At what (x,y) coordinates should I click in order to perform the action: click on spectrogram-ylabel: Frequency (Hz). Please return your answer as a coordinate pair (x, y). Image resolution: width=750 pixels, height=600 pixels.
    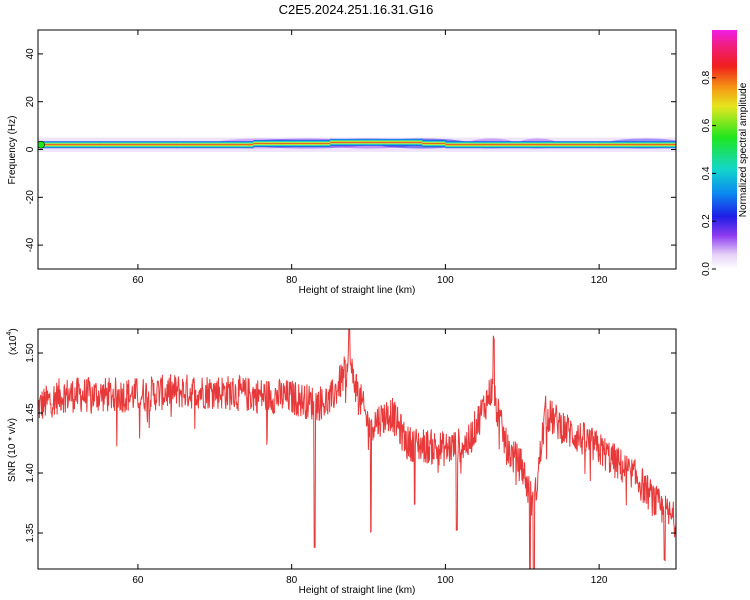
    Looking at the image, I should click on (12, 150).